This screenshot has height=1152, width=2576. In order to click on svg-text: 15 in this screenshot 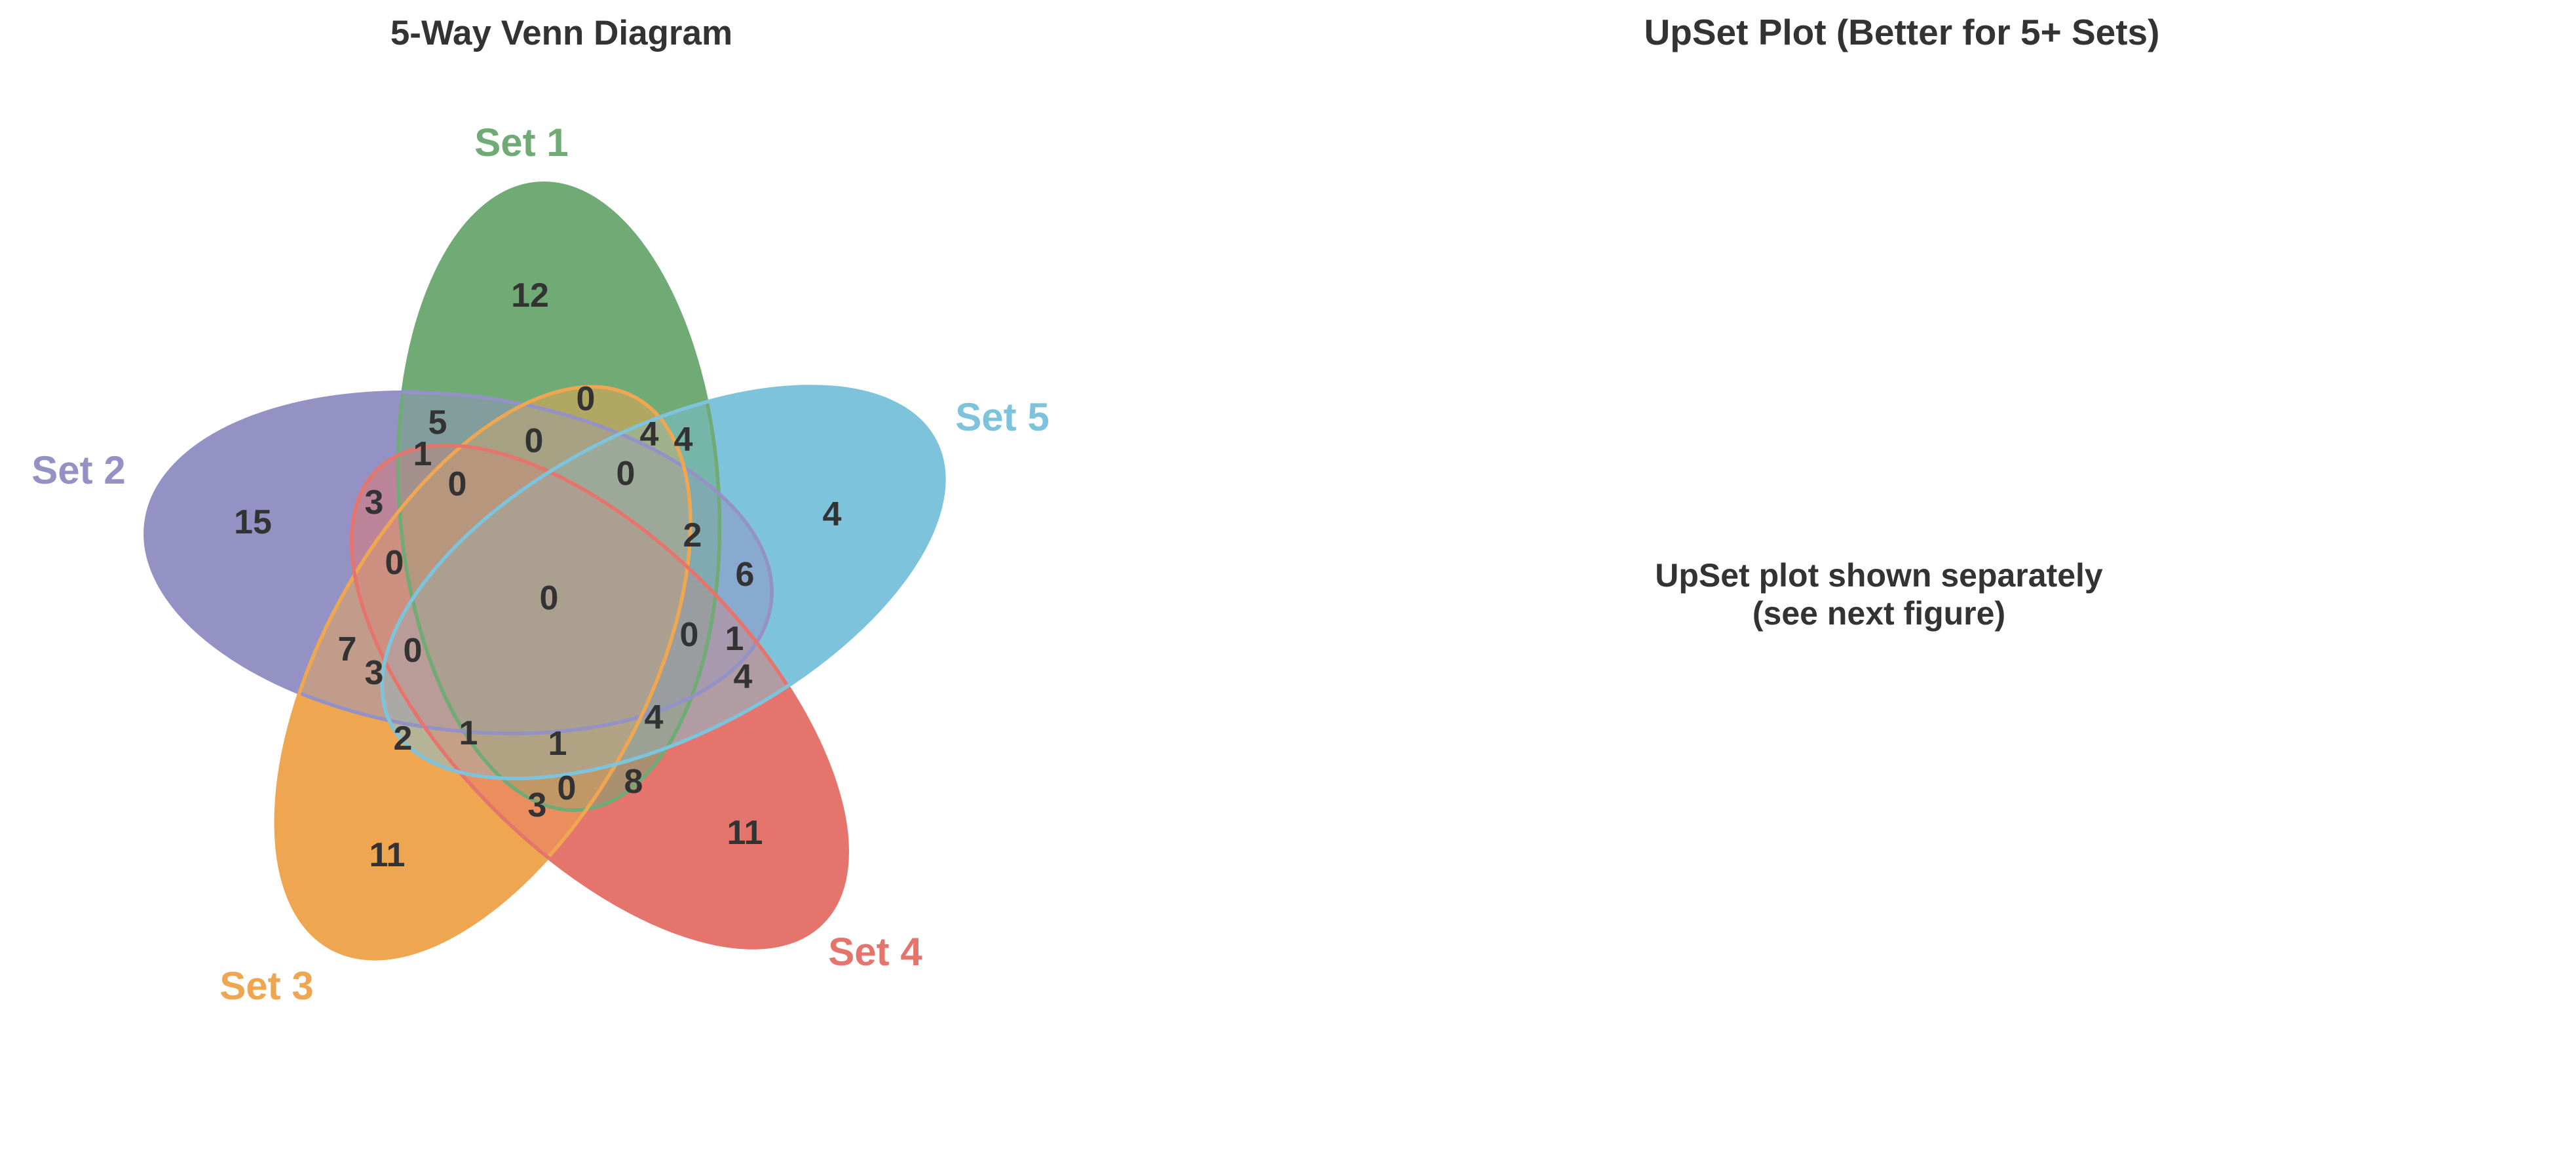, I will do `click(253, 522)`.